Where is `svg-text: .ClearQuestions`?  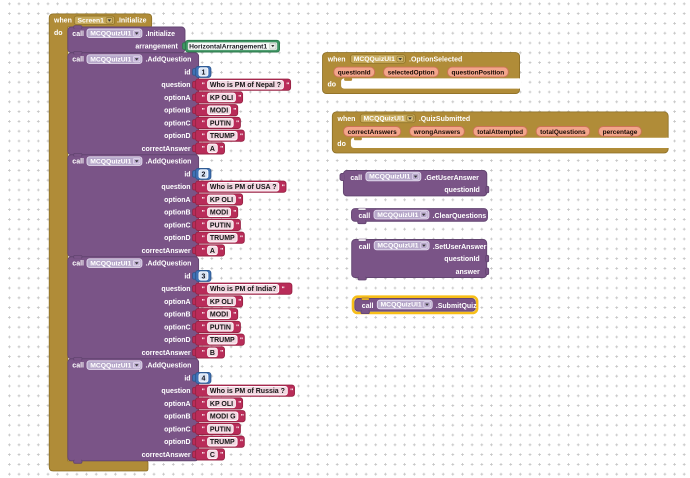 svg-text: .ClearQuestions is located at coordinates (460, 216).